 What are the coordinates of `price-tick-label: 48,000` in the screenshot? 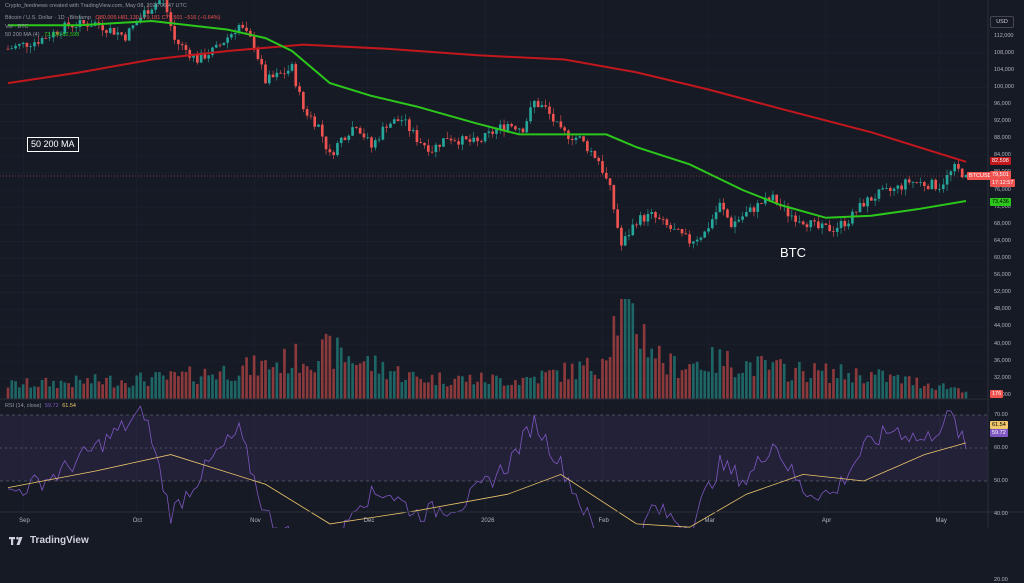 It's located at (1002, 309).